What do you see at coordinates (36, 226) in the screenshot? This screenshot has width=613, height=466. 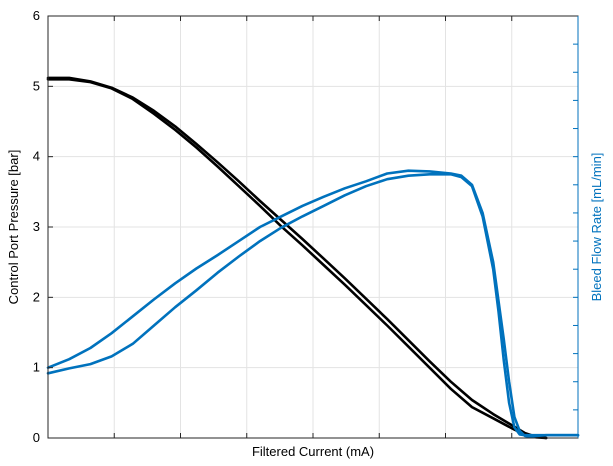 I see `y-tick-label: 3` at bounding box center [36, 226].